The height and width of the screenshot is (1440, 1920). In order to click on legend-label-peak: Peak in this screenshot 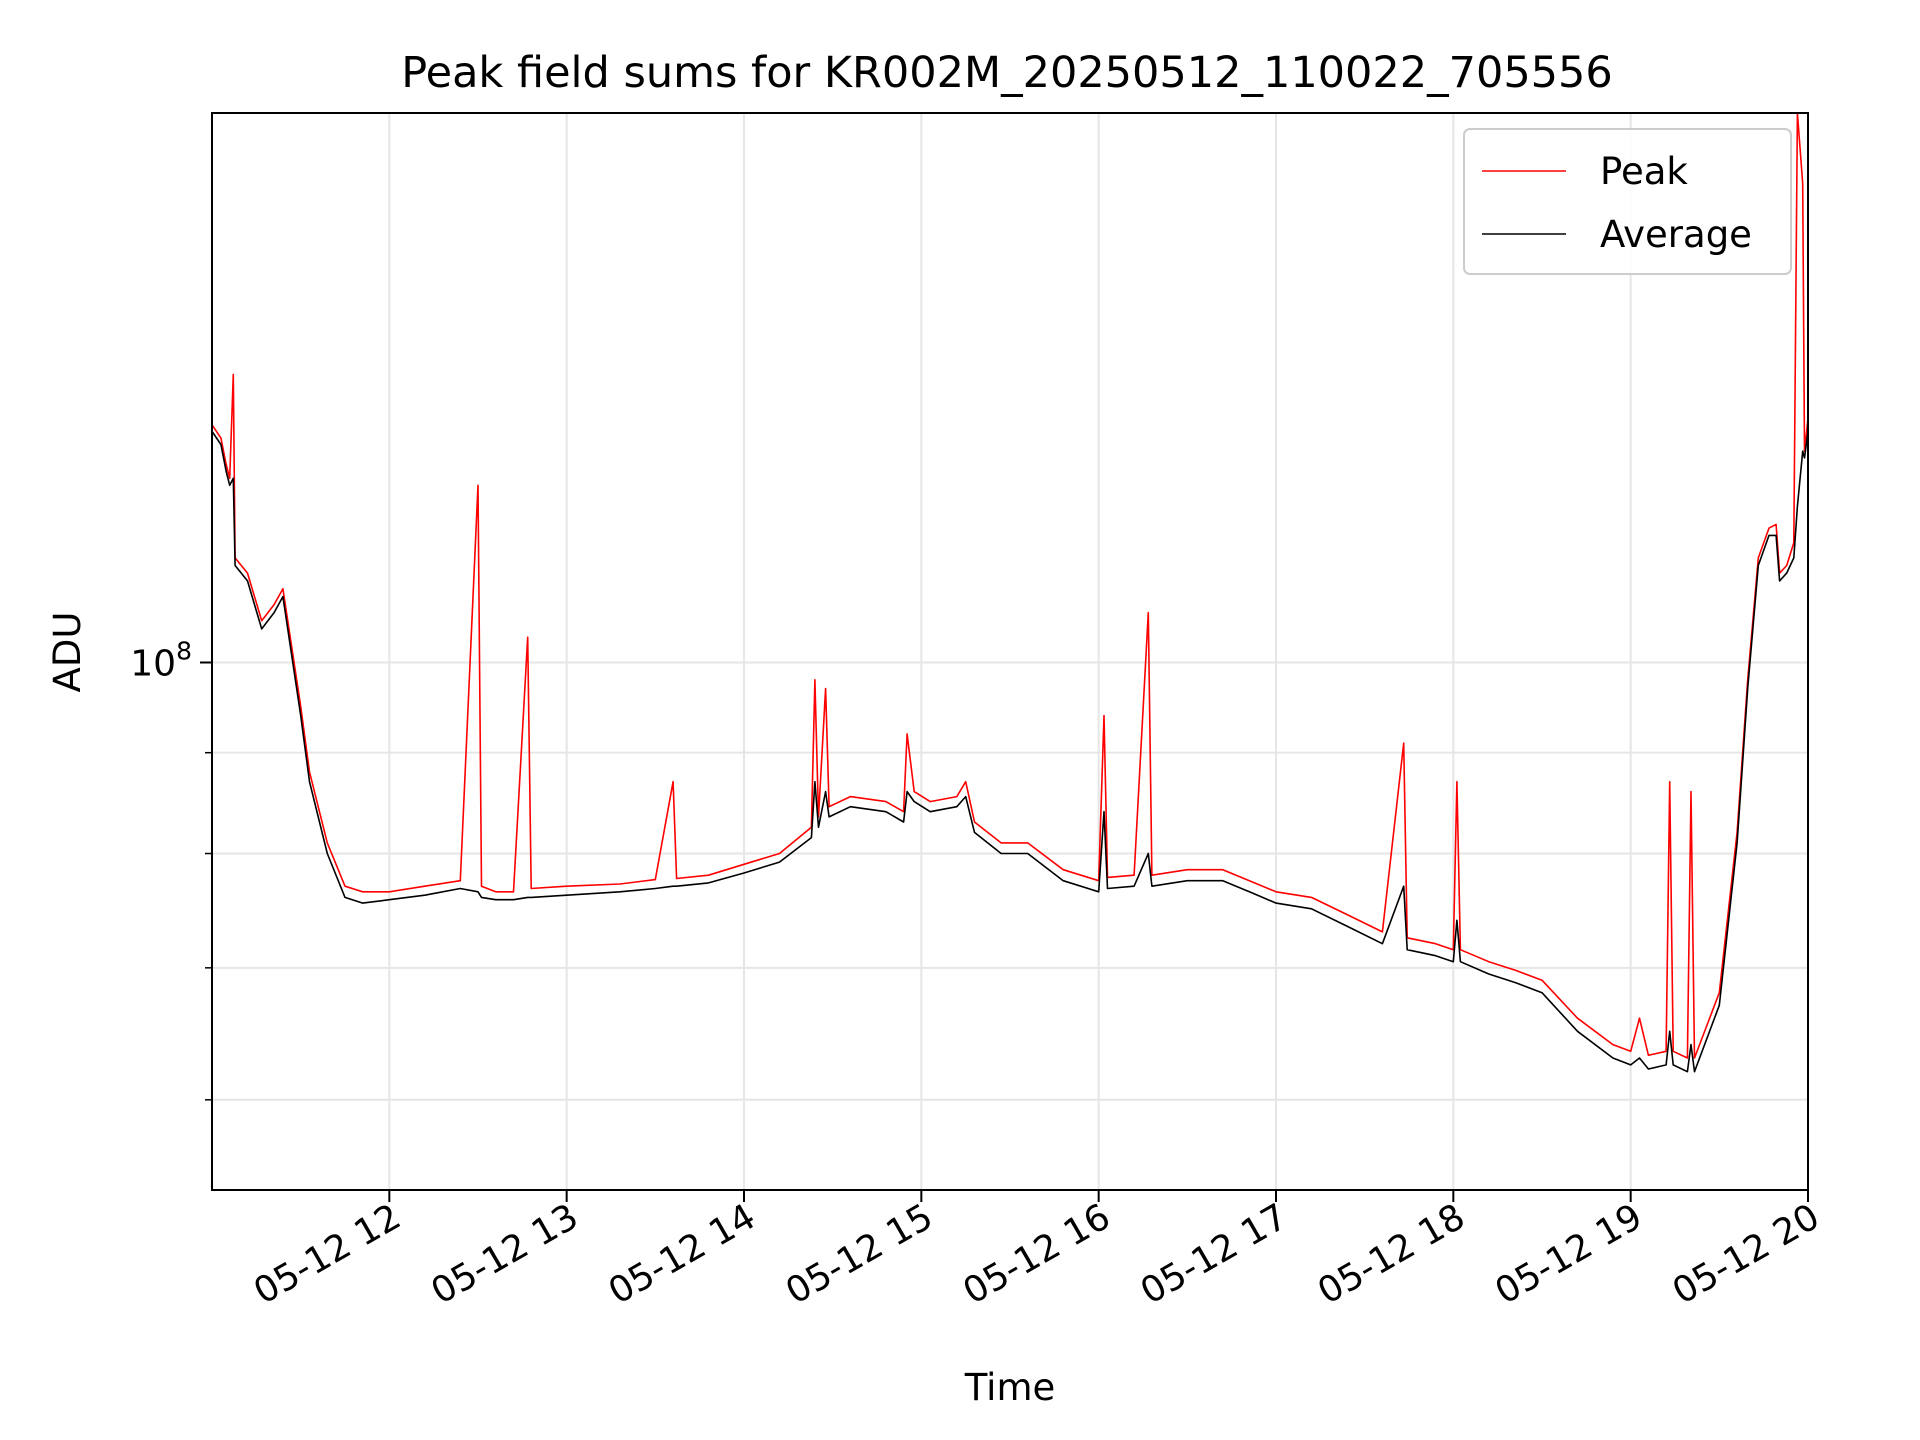, I will do `click(1644, 171)`.